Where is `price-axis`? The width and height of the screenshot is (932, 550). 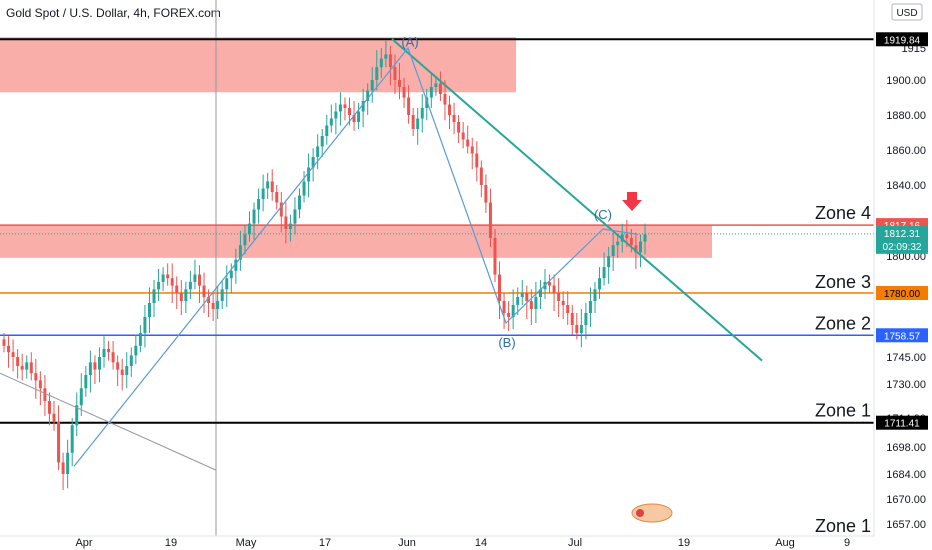
price-axis is located at coordinates (903, 275).